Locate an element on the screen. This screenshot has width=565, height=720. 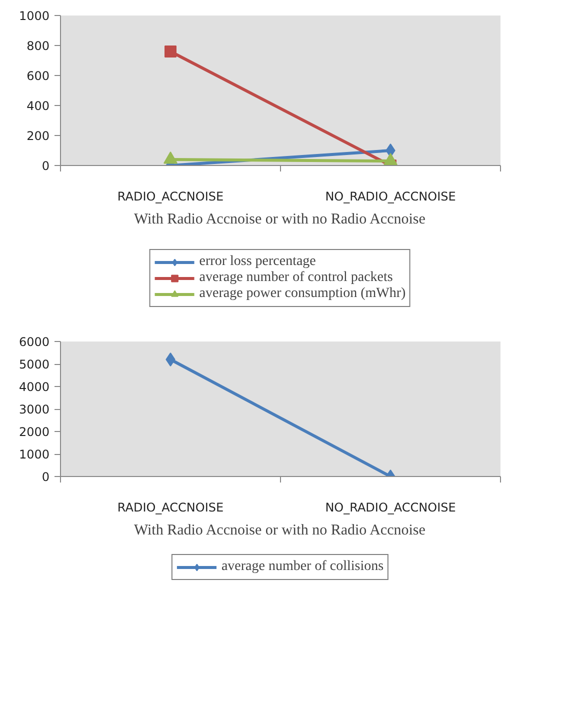
legend-label: average number of control packets is located at coordinates (296, 278).